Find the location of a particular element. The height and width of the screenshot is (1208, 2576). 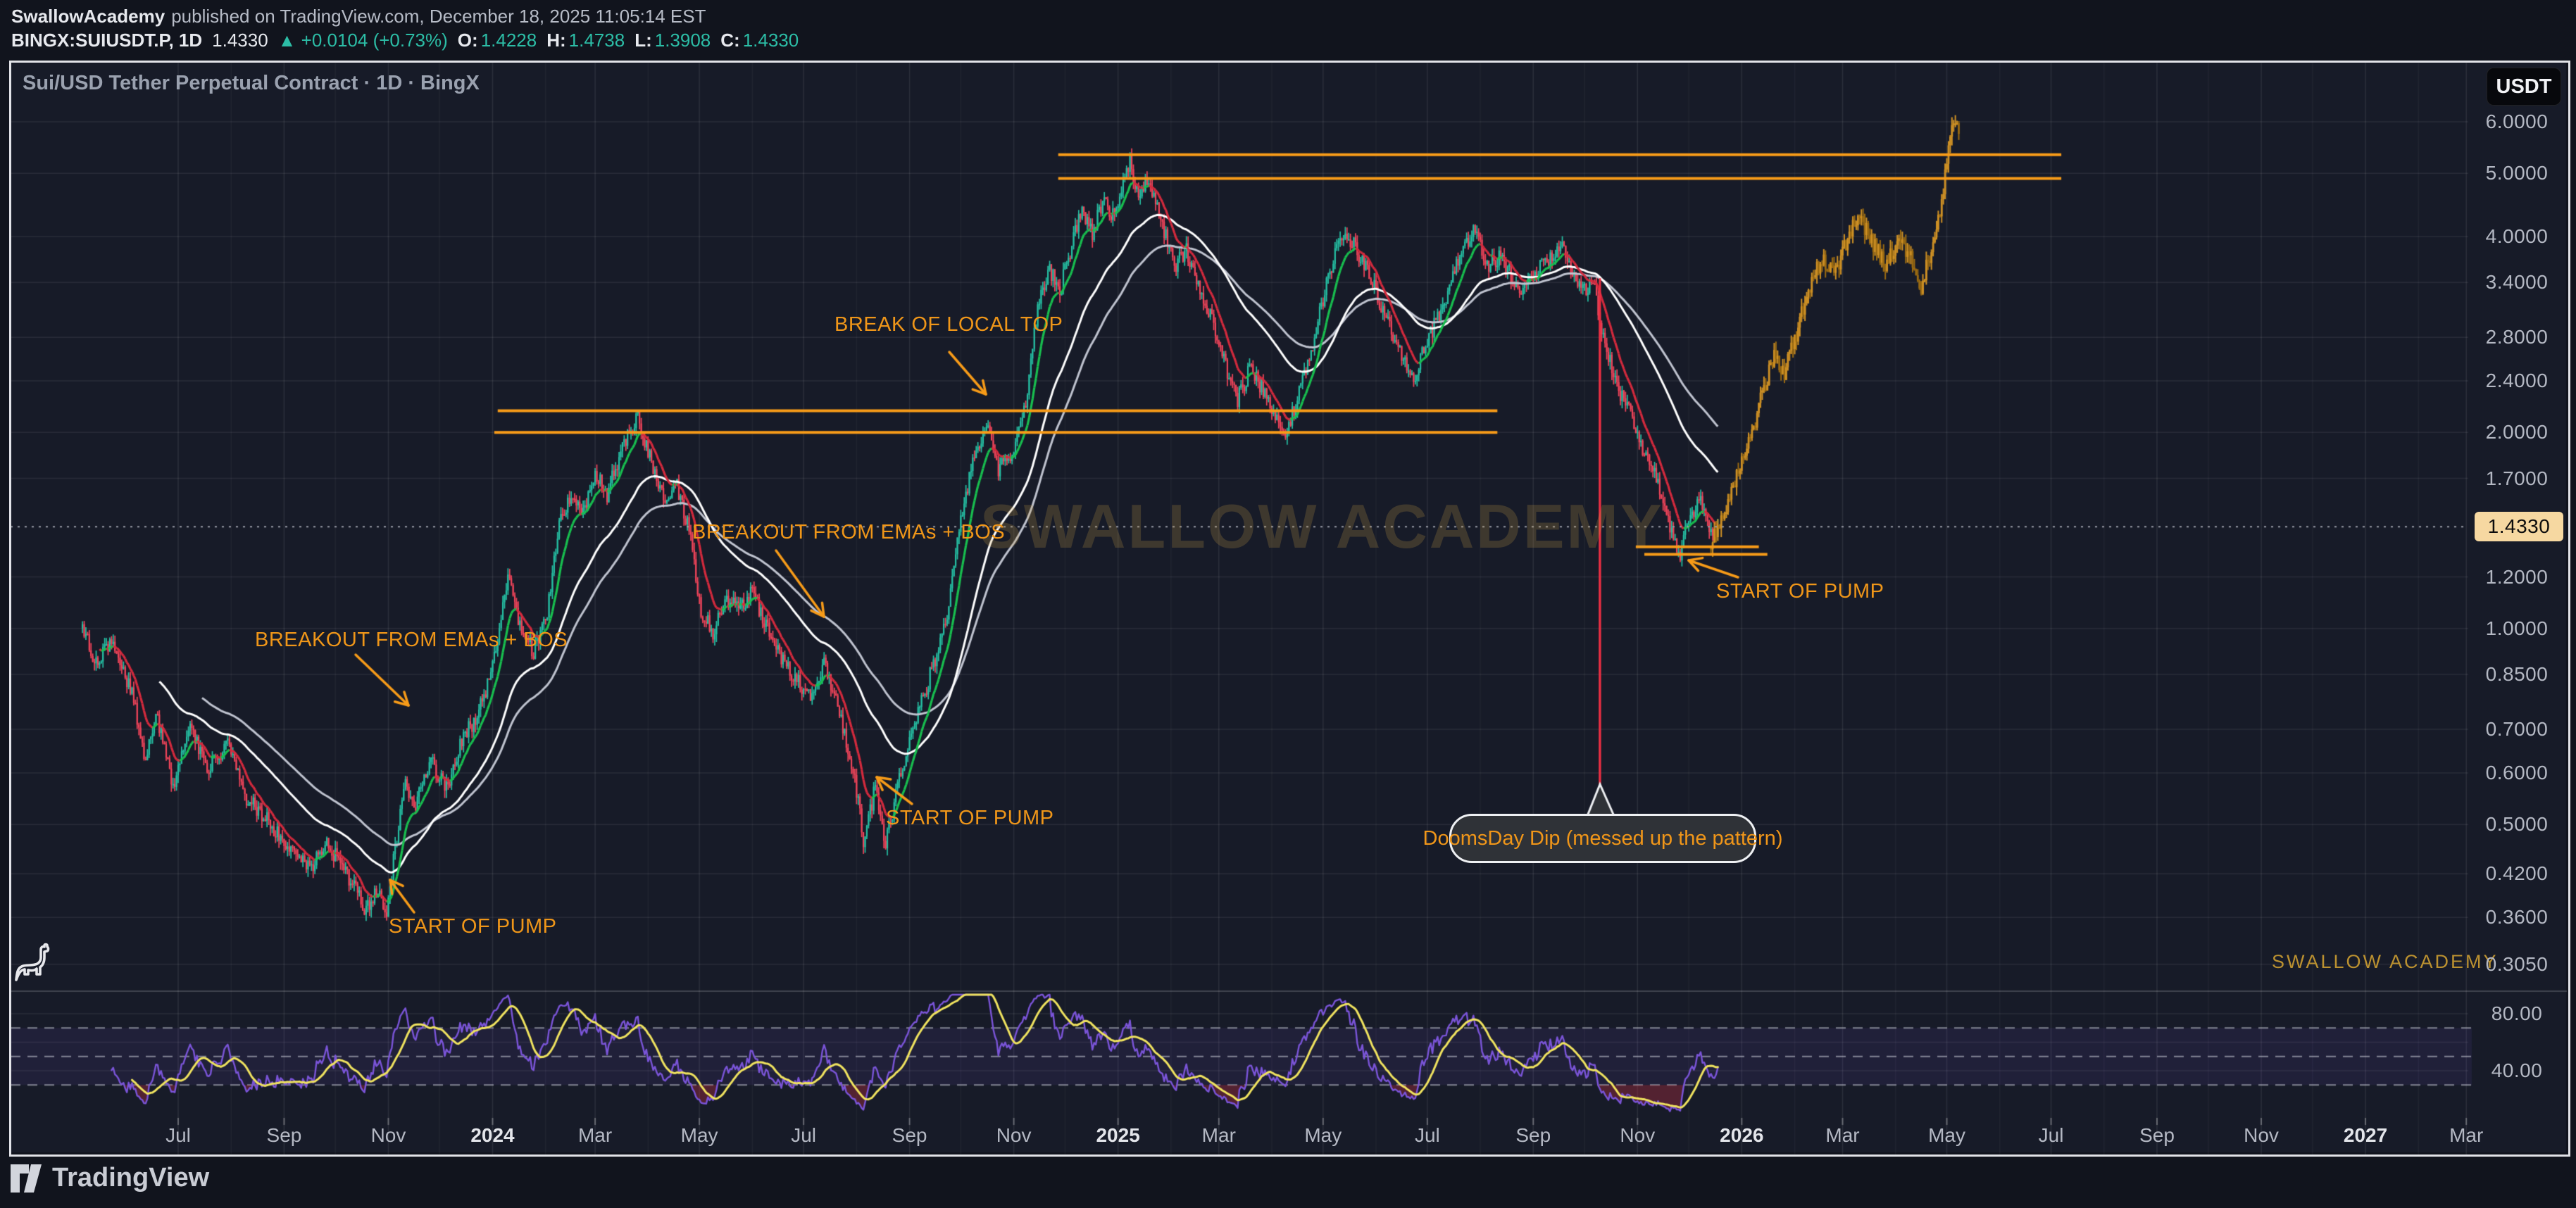

ohlc-low: L: 1.3908 is located at coordinates (672, 40).